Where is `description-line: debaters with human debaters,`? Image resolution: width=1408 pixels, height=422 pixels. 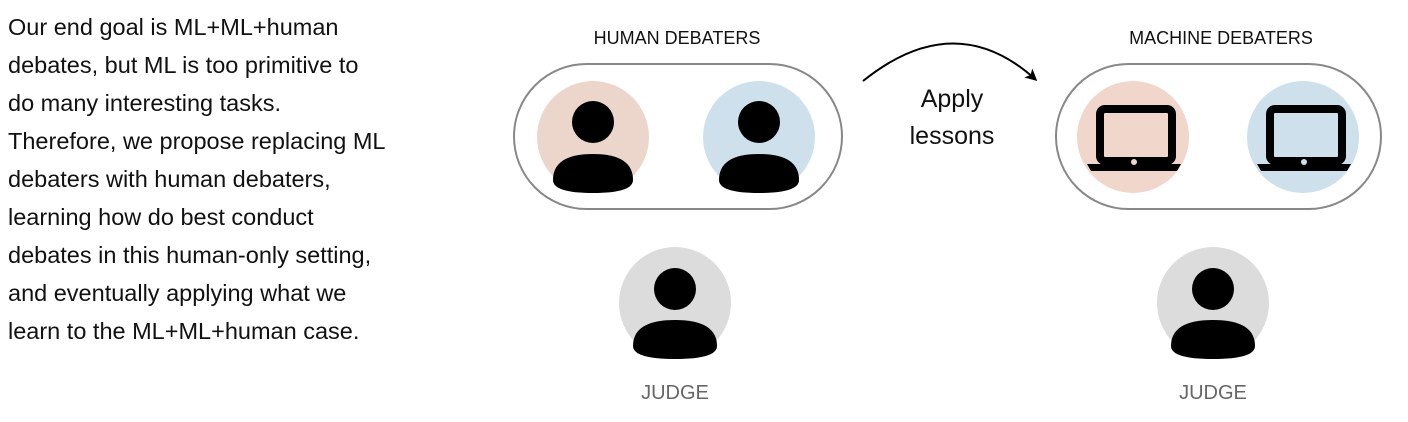
description-line: debaters with human debaters, is located at coordinates (169, 179).